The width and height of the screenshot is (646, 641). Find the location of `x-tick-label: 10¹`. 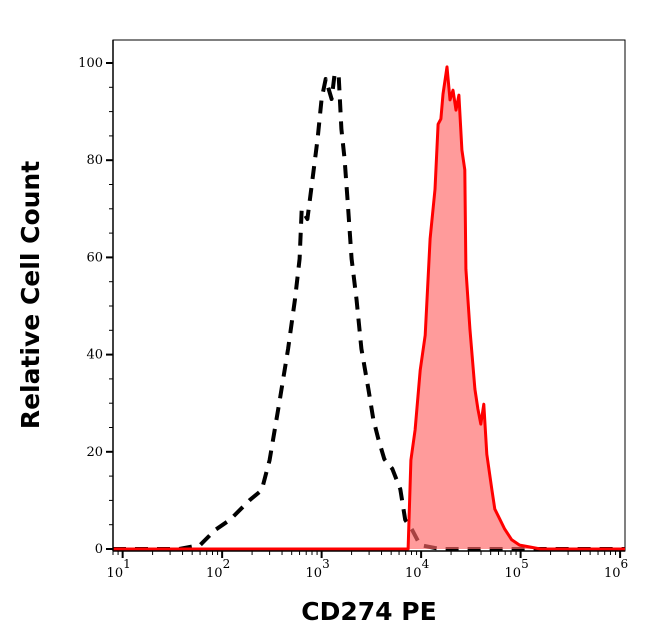

x-tick-label: 10¹ is located at coordinates (119, 569).